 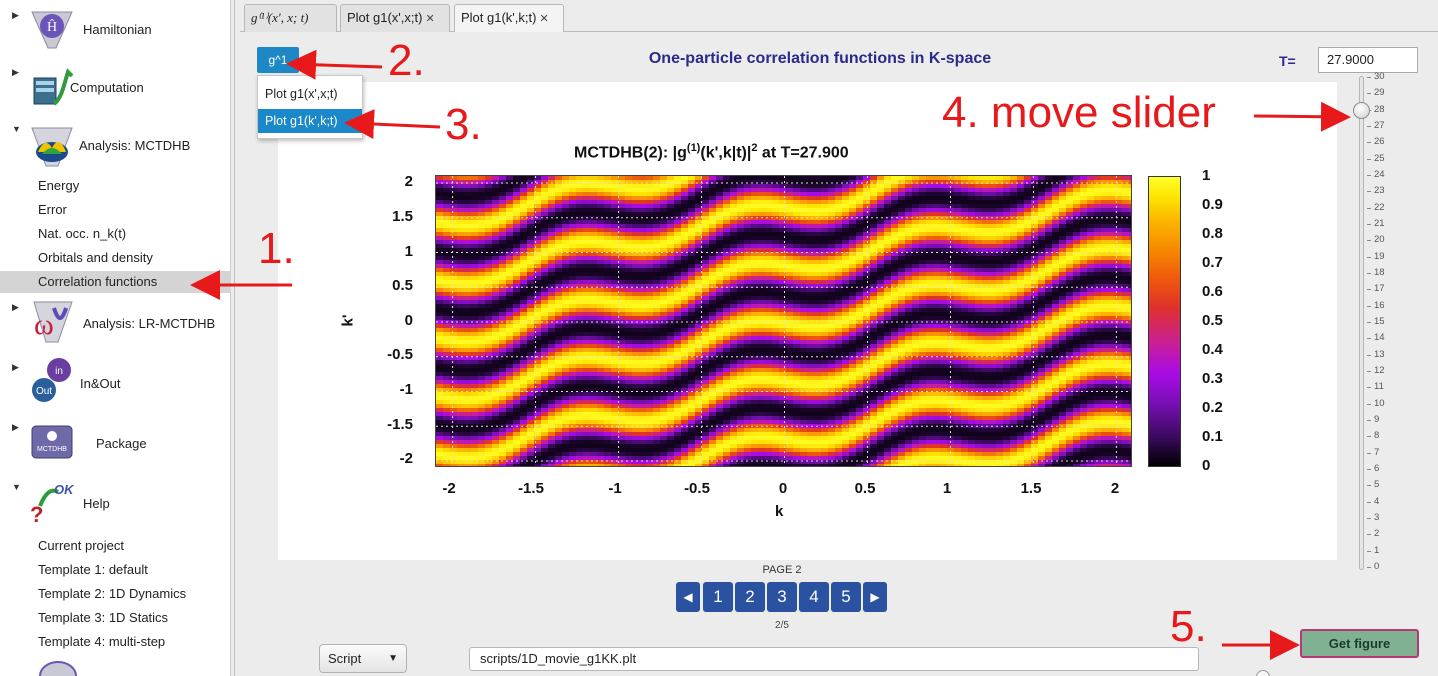 What do you see at coordinates (1368, 60) in the screenshot?
I see `t-input: 27.9000` at bounding box center [1368, 60].